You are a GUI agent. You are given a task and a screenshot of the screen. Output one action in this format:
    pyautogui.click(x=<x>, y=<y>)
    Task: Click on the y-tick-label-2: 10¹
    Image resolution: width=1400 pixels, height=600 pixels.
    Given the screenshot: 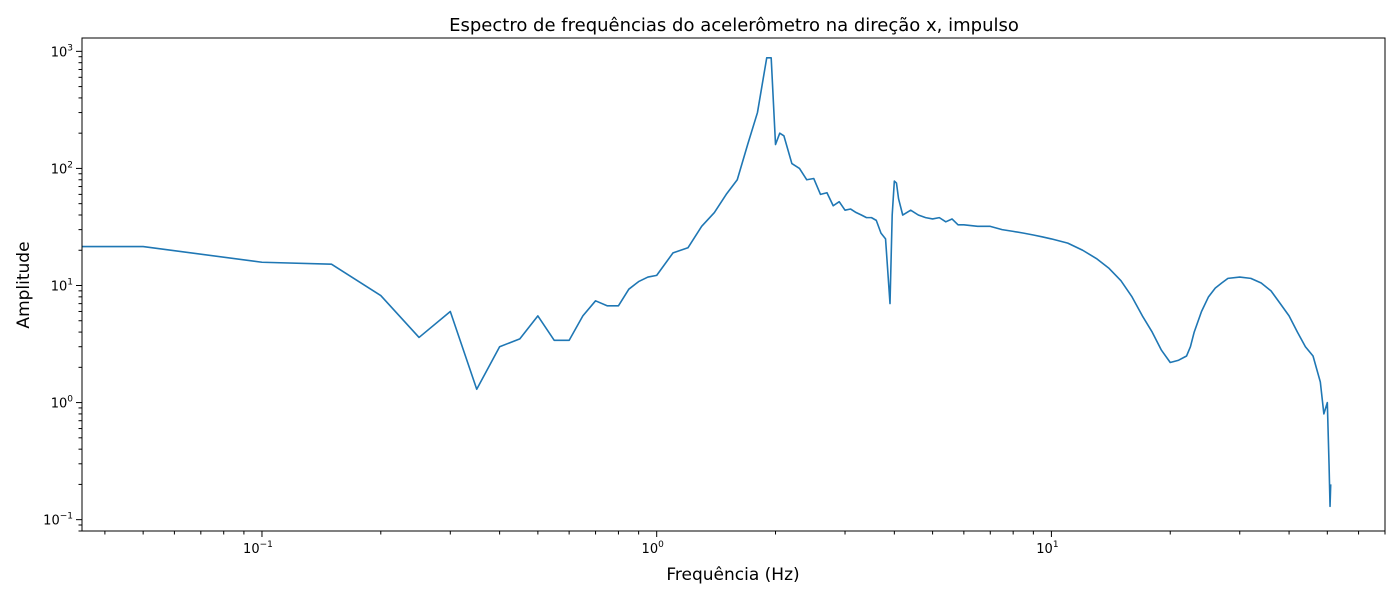 What is the action you would take?
    pyautogui.click(x=62, y=285)
    